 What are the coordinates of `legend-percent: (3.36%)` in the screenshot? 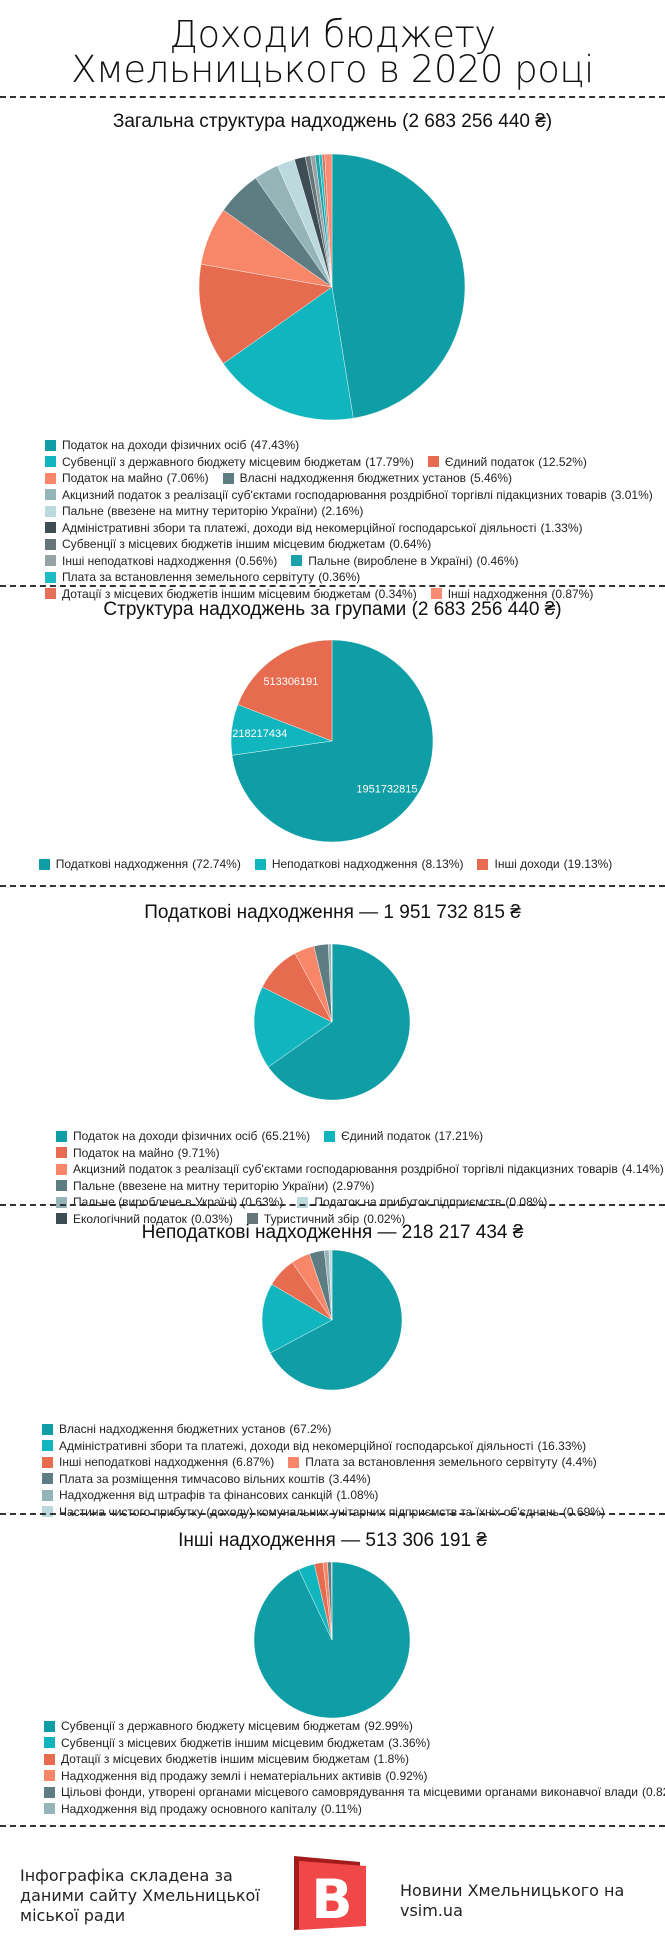 It's located at (409, 1742).